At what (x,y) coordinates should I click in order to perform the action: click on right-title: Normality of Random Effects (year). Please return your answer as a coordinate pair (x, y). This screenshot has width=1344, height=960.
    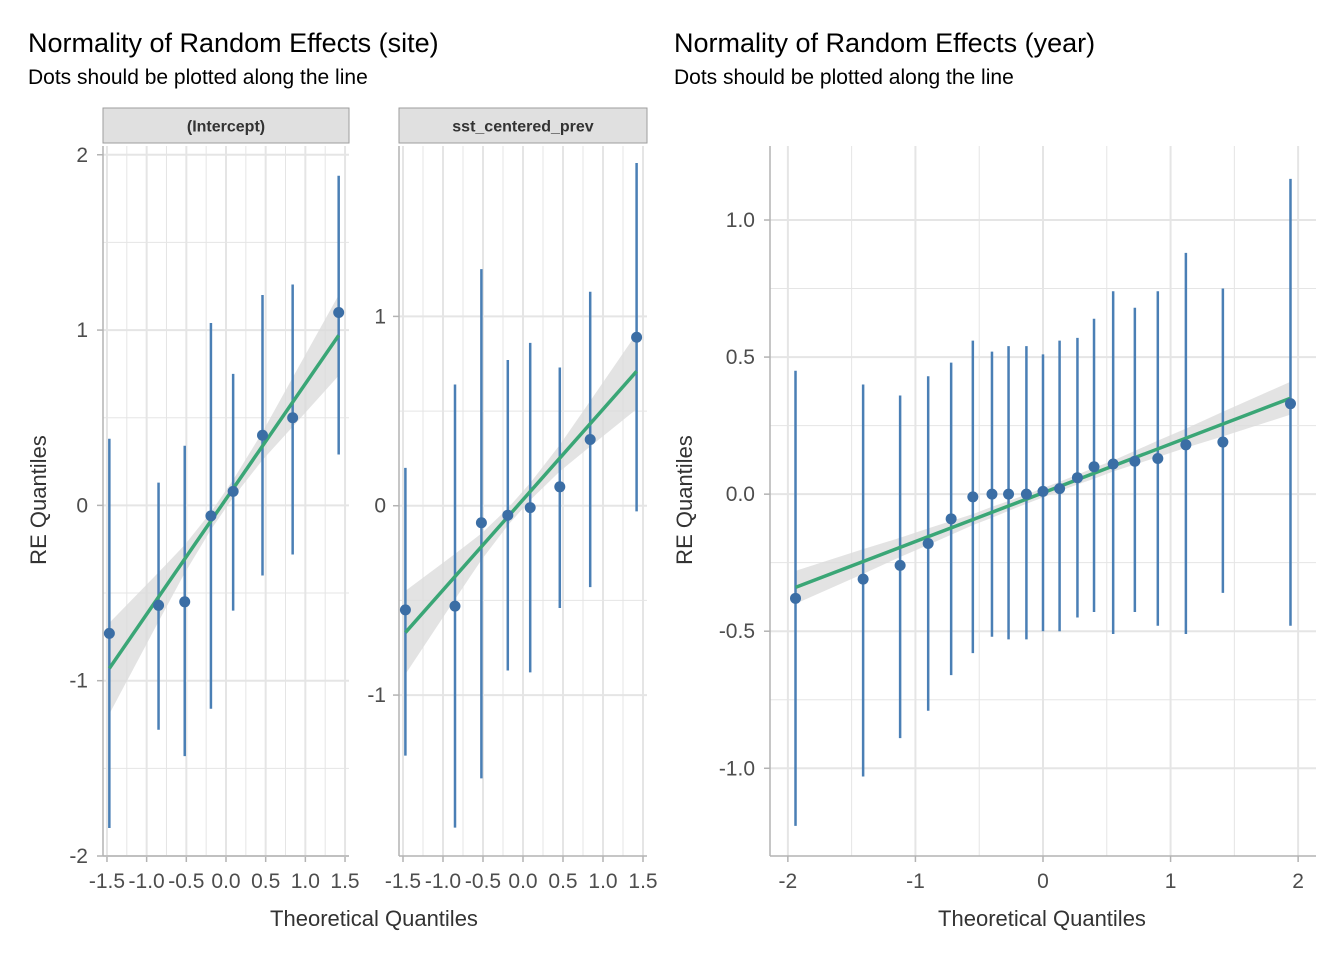
    Looking at the image, I should click on (884, 43).